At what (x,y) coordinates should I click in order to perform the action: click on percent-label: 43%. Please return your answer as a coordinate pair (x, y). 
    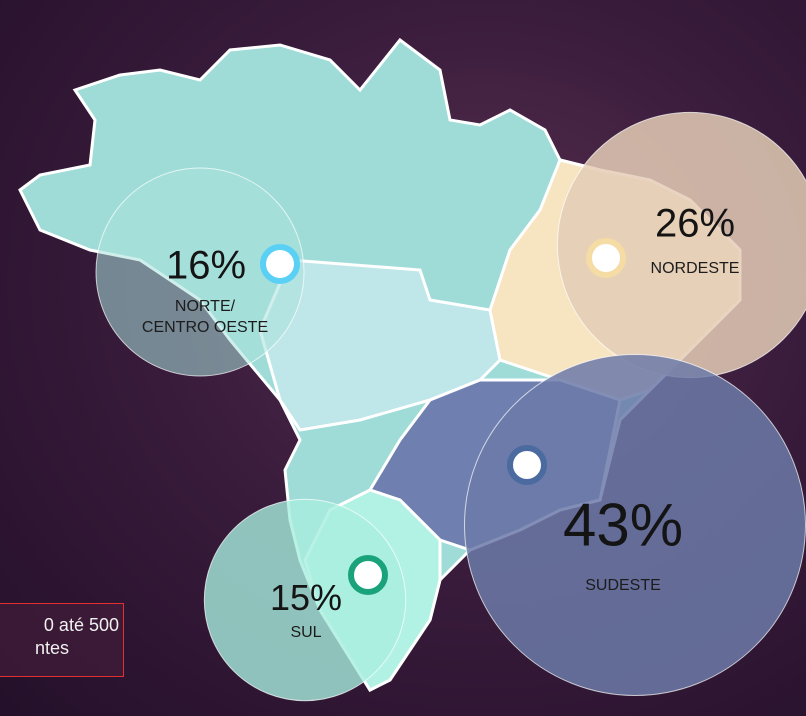
    Looking at the image, I should click on (623, 525).